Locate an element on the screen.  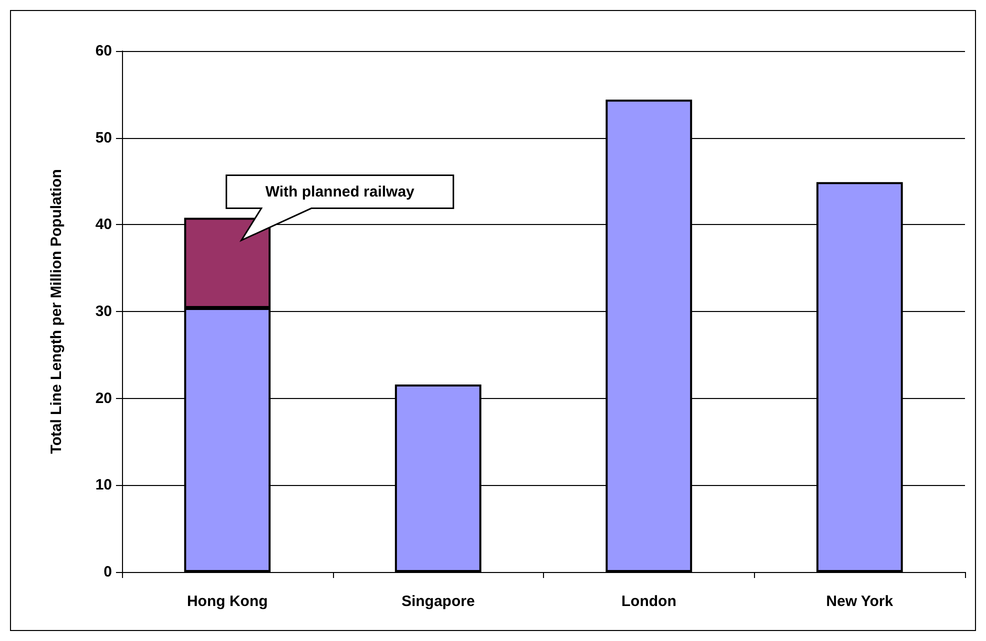
x-tick-label: Hong Kong is located at coordinates (227, 601).